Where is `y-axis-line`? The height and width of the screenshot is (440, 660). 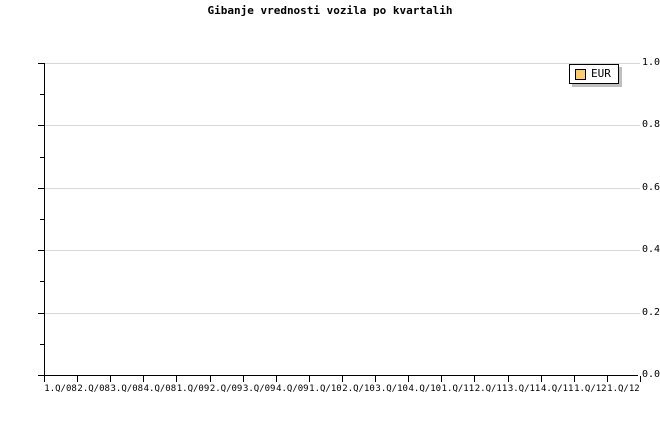 y-axis-line is located at coordinates (44, 219).